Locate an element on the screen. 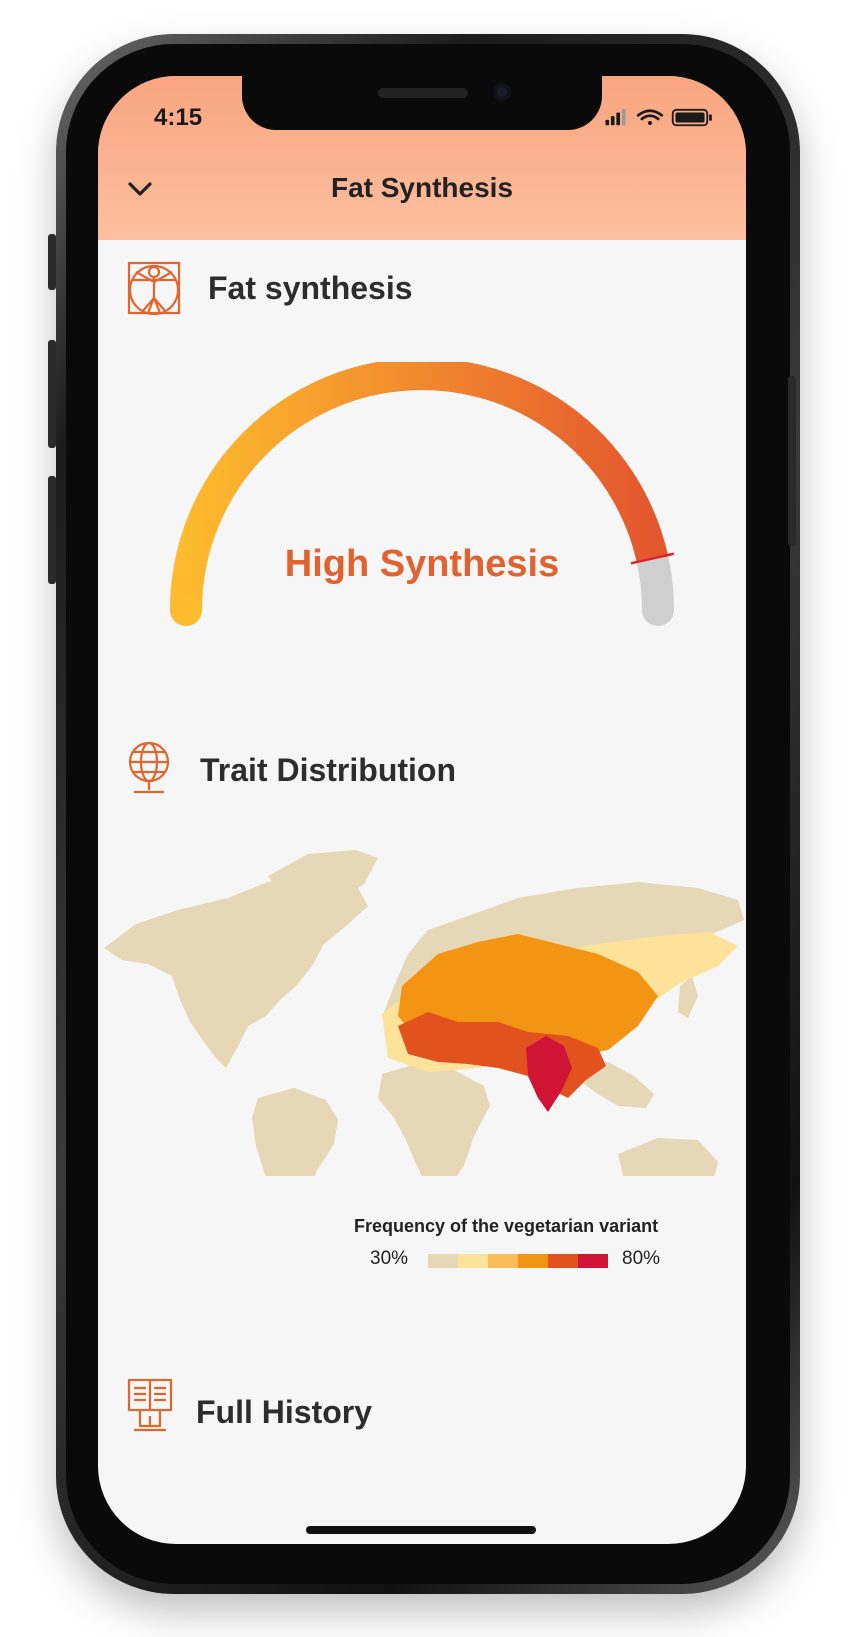  power-button is located at coordinates (792, 461).